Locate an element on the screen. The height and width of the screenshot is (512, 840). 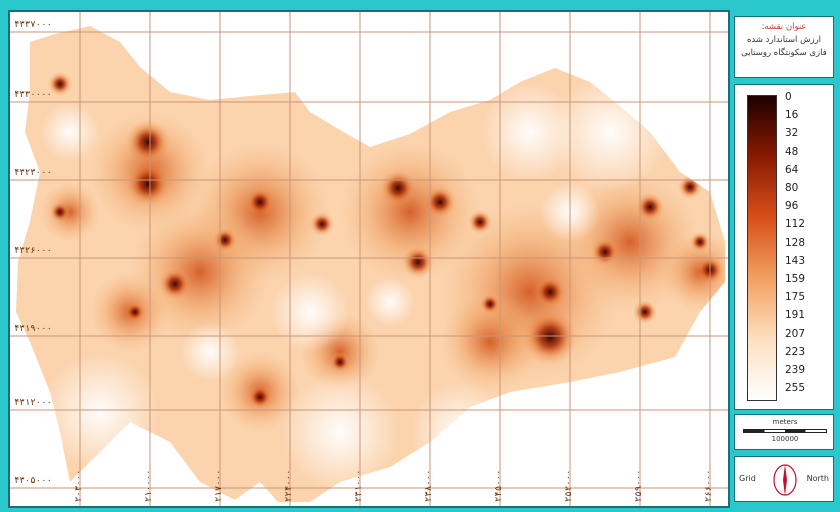
legend-value: 16 is located at coordinates (791, 115).